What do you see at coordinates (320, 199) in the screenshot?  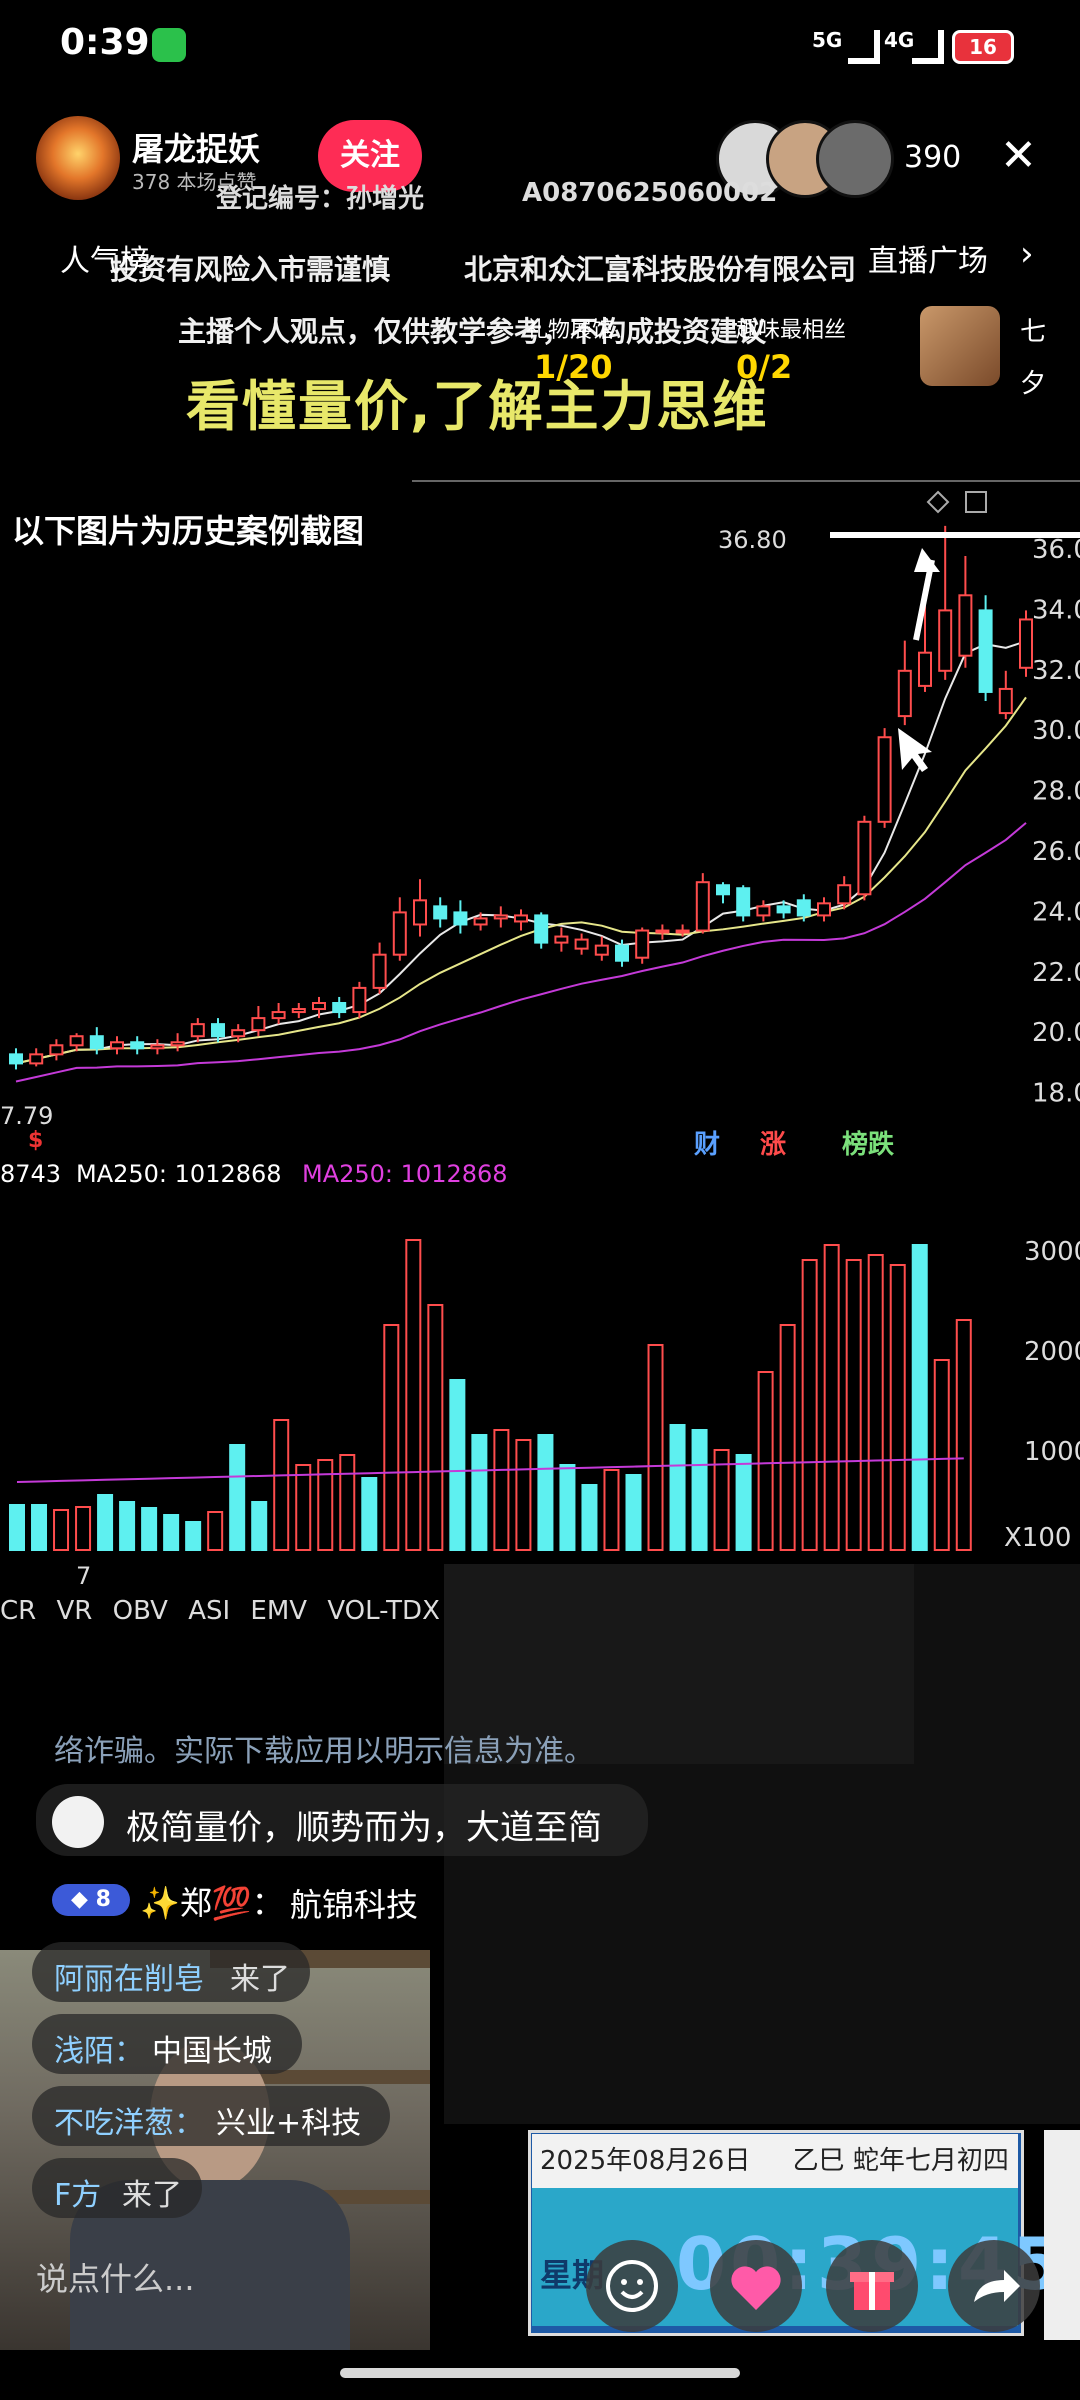 I see `registration-label: 登记编号：孙增光` at bounding box center [320, 199].